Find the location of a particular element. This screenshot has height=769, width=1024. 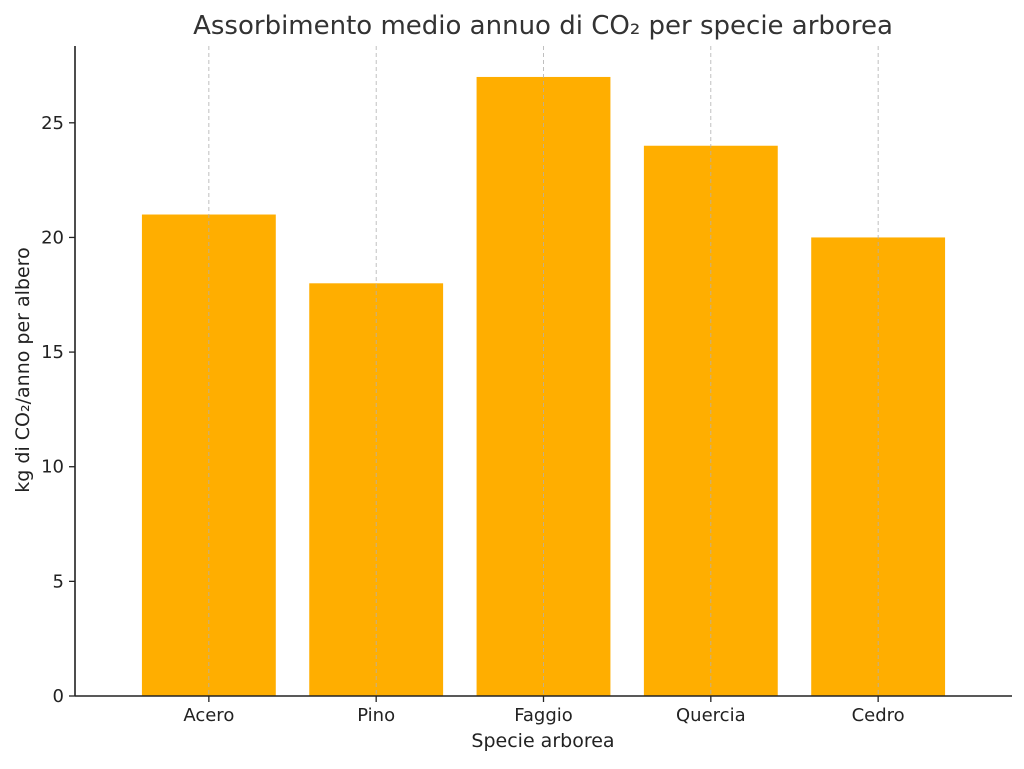

y-tick-label: 10 is located at coordinates (52, 467).